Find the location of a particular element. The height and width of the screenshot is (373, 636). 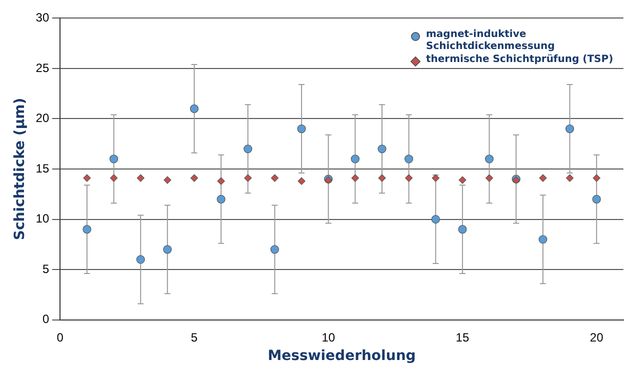

y-tick-label: 30 is located at coordinates (43, 17).